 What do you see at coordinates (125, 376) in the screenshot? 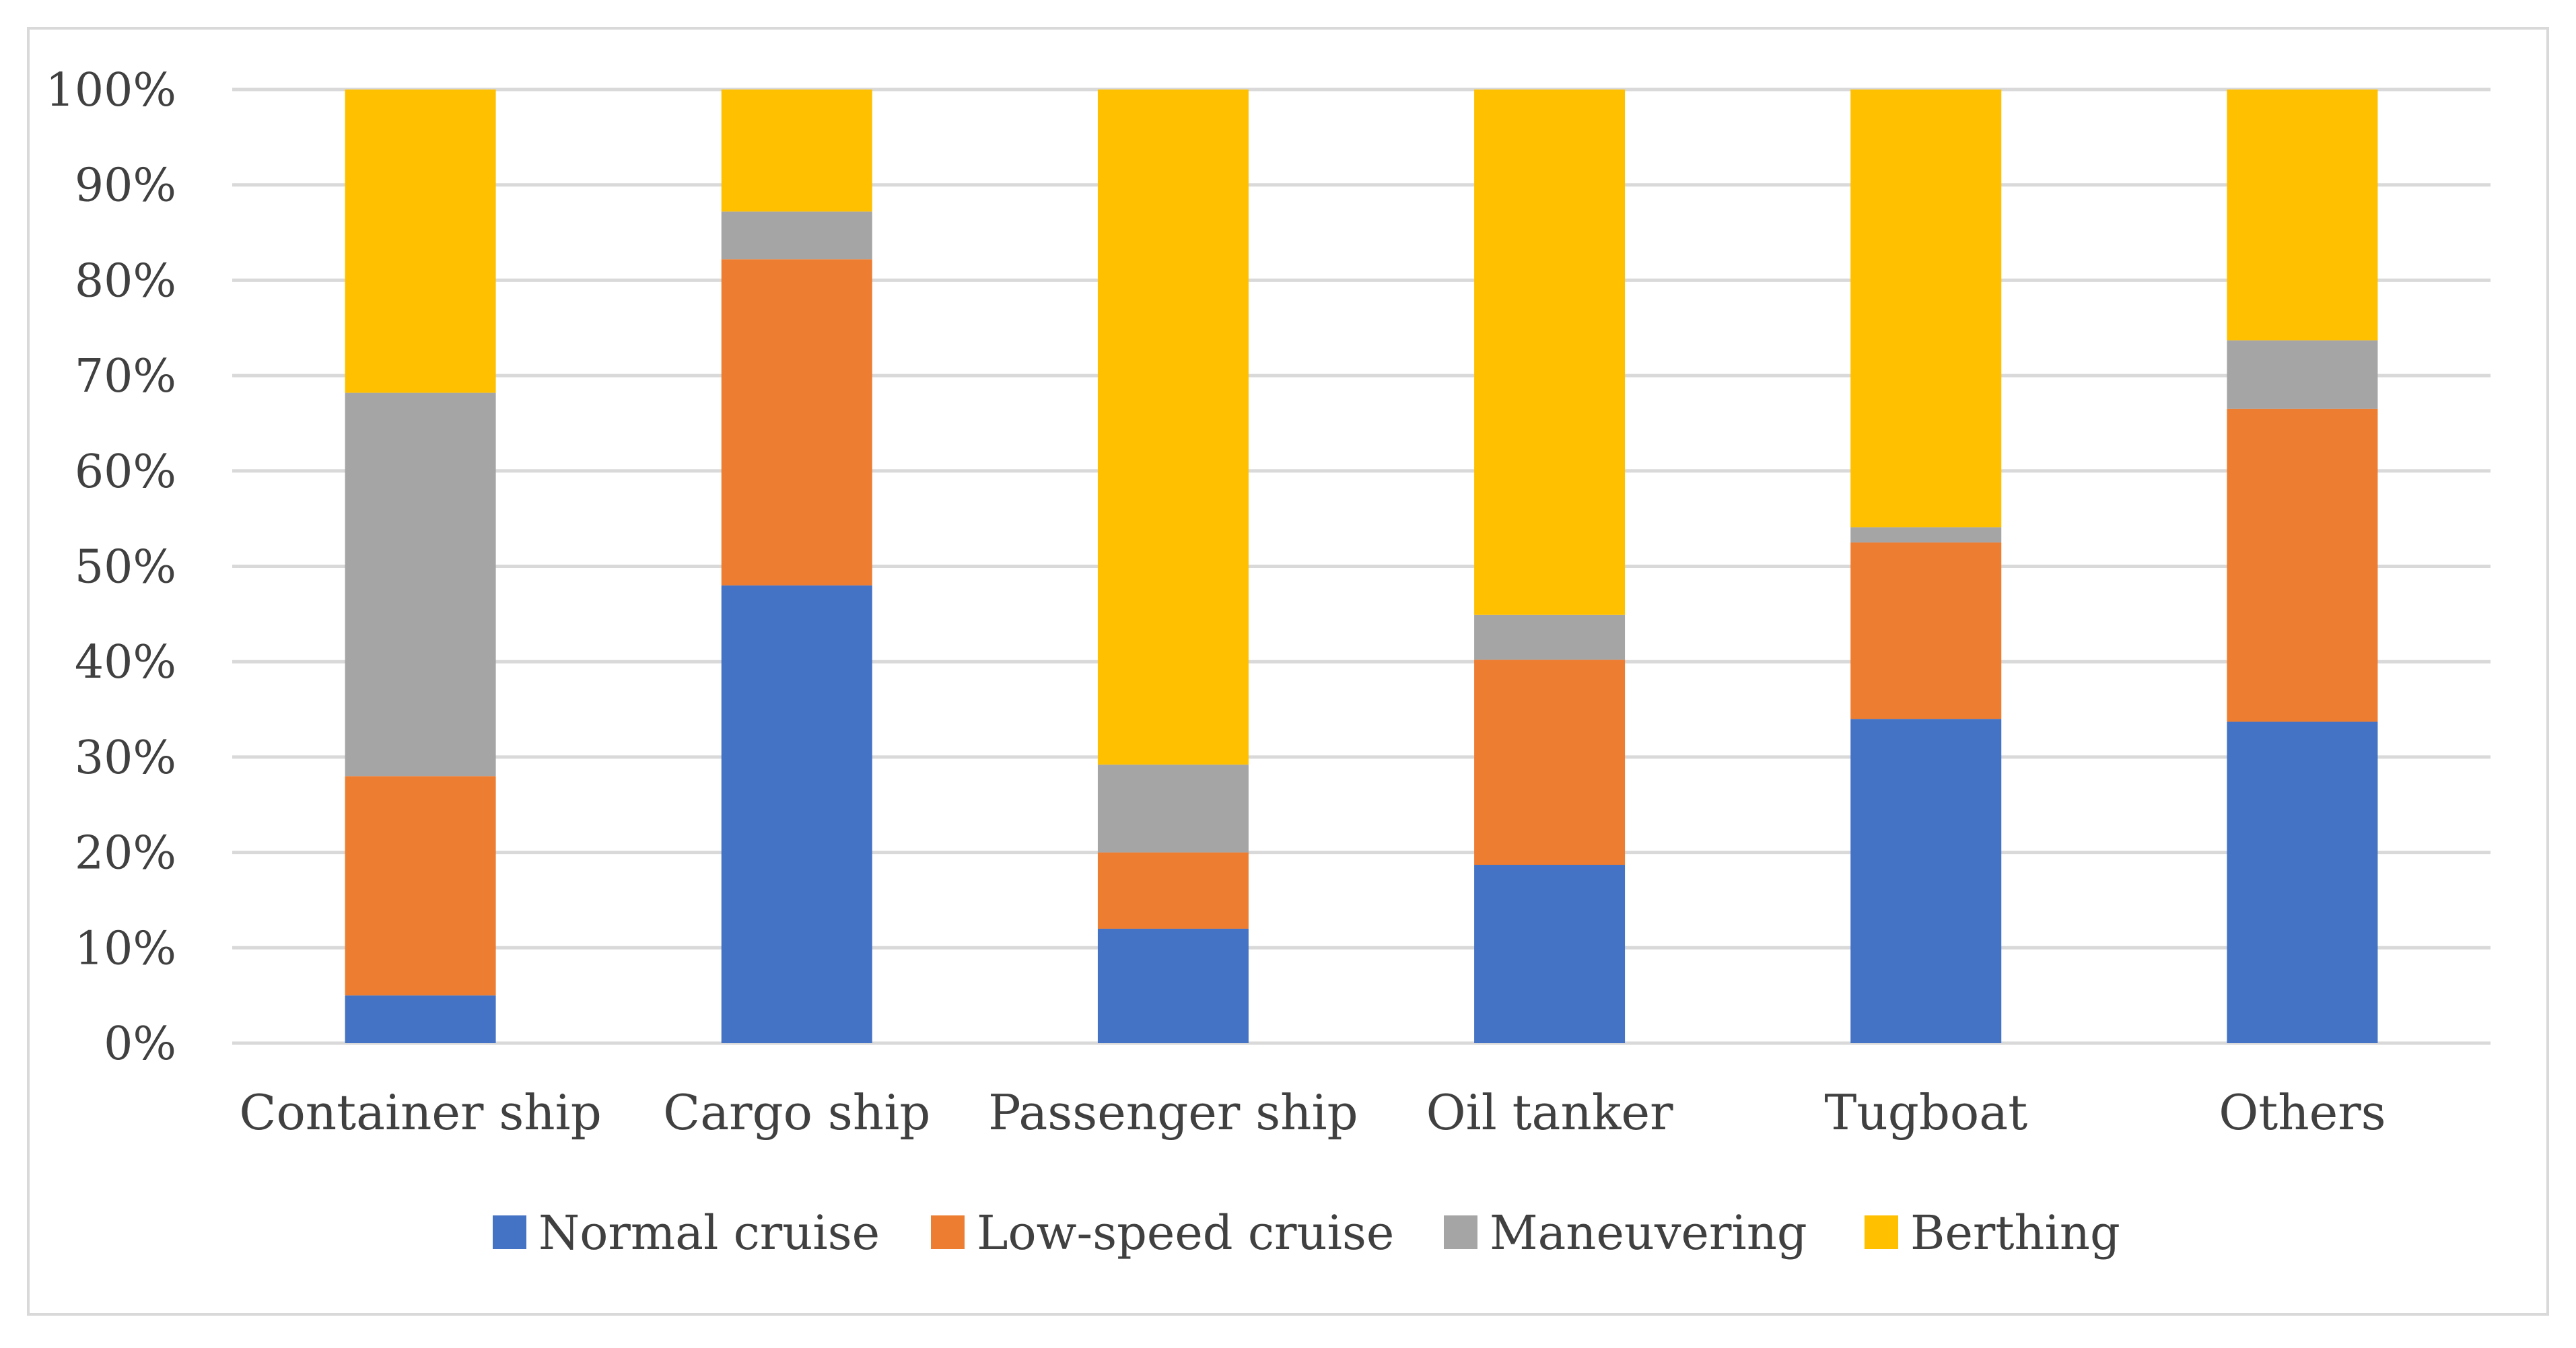
I see `y-tick-label: 70%` at bounding box center [125, 376].